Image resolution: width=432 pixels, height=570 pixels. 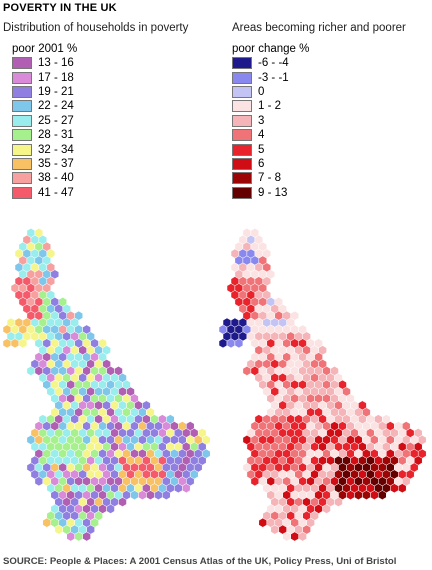 What do you see at coordinates (82, 164) in the screenshot?
I see `left-legend-row: 35 - 37` at bounding box center [82, 164].